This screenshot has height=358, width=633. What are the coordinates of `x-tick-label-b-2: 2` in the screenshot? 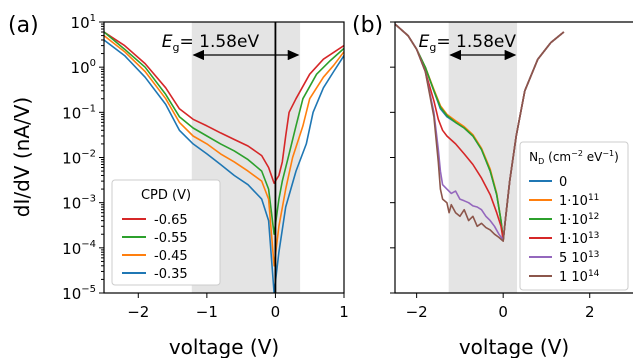 It's located at (590, 312).